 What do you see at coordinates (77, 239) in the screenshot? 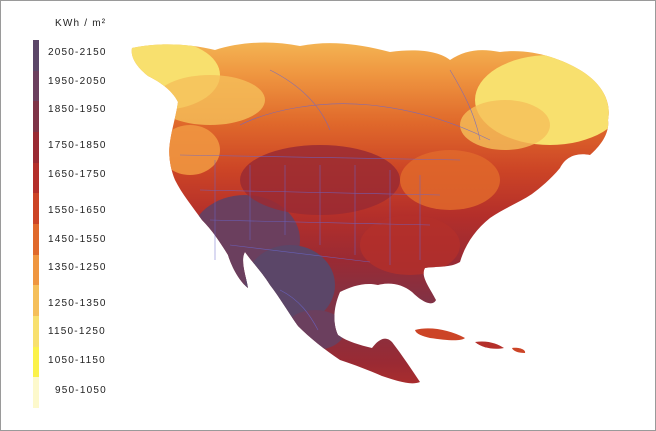
I see `legend-label: 1450-1550` at bounding box center [77, 239].